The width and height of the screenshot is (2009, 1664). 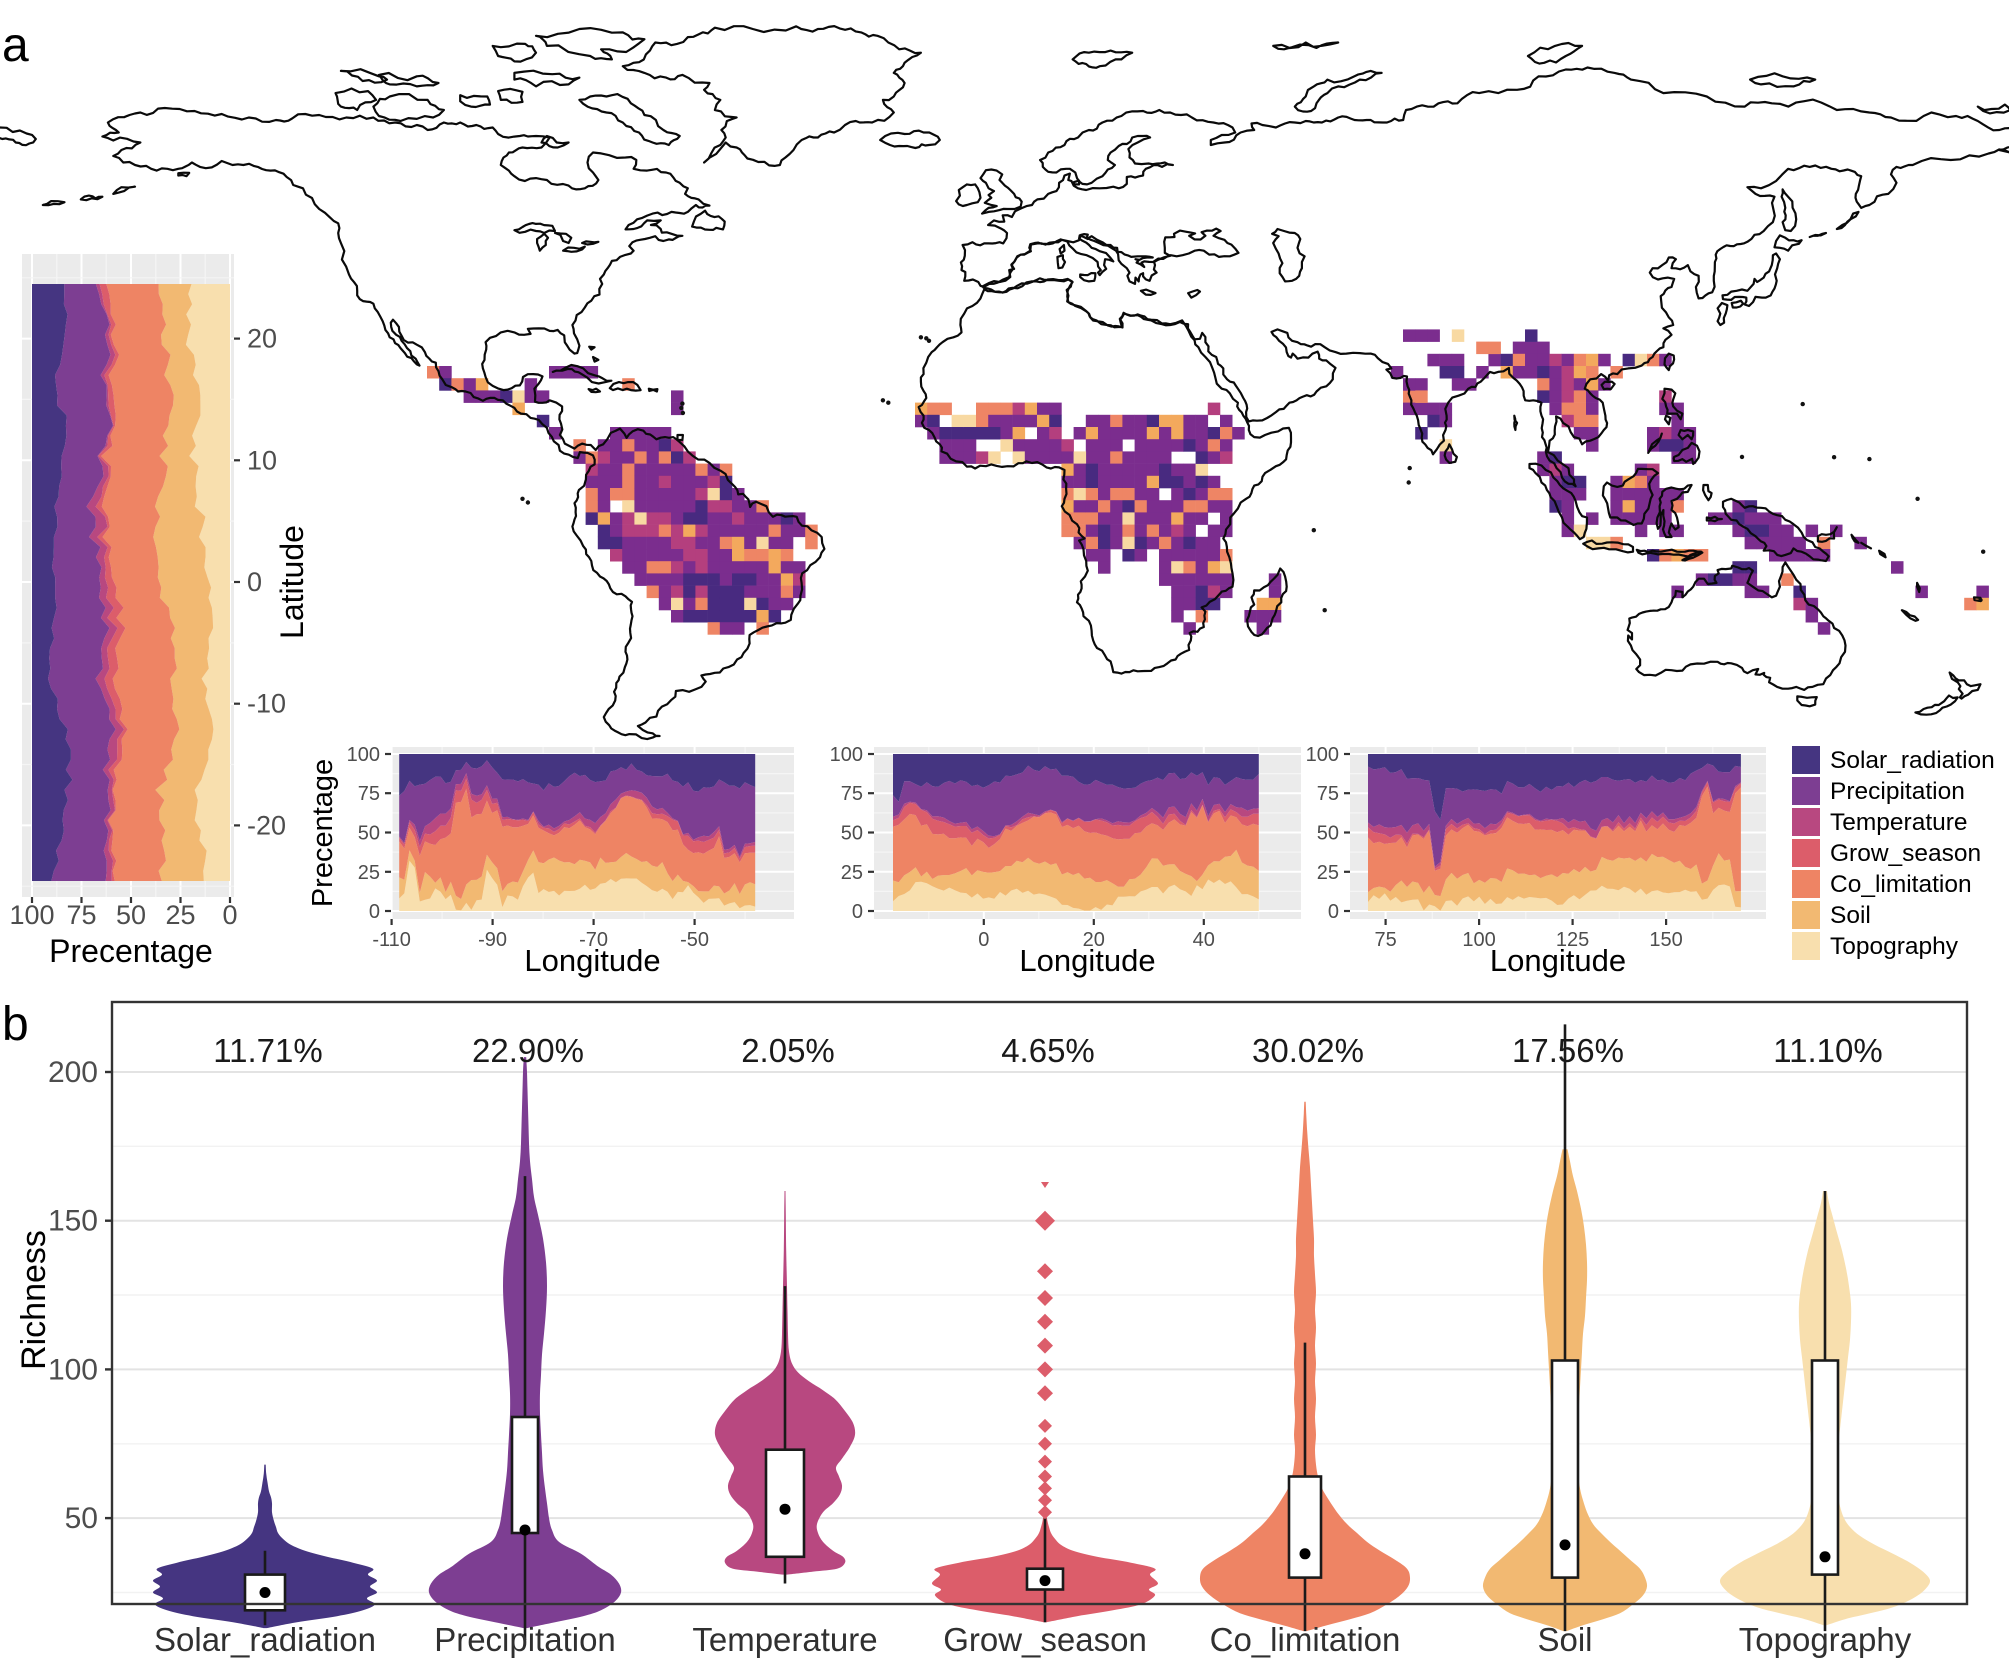 What do you see at coordinates (788, 1050) in the screenshot?
I see `svg-text: 2.05%` at bounding box center [788, 1050].